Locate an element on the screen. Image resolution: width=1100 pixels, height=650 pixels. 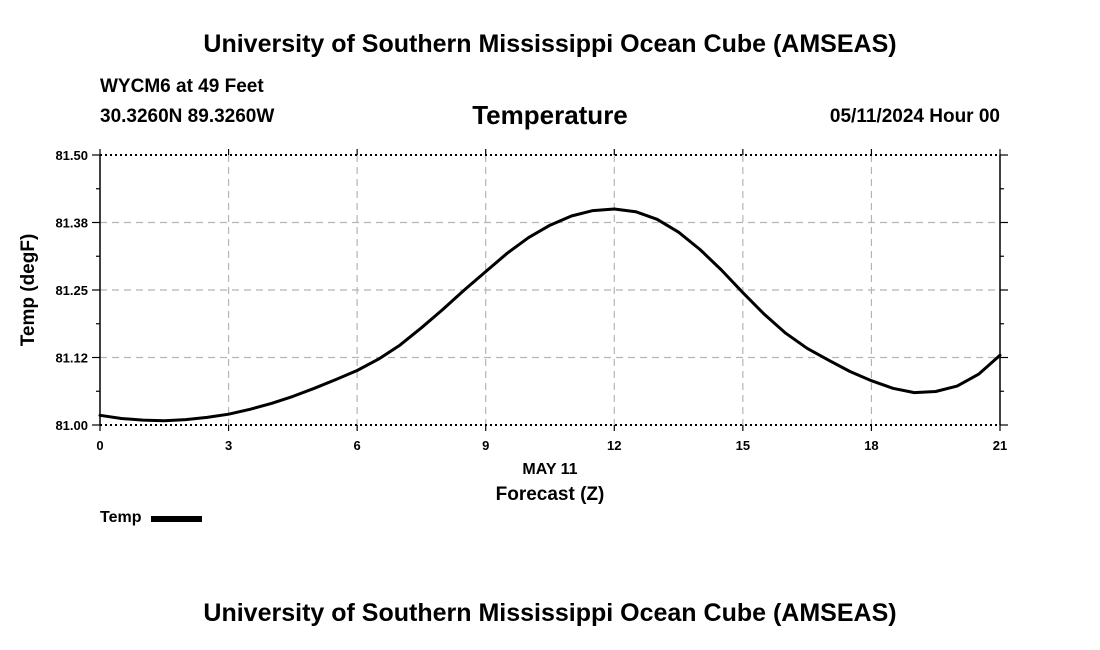
station-label: WYCM6 at 49 Feet is located at coordinates (182, 86).